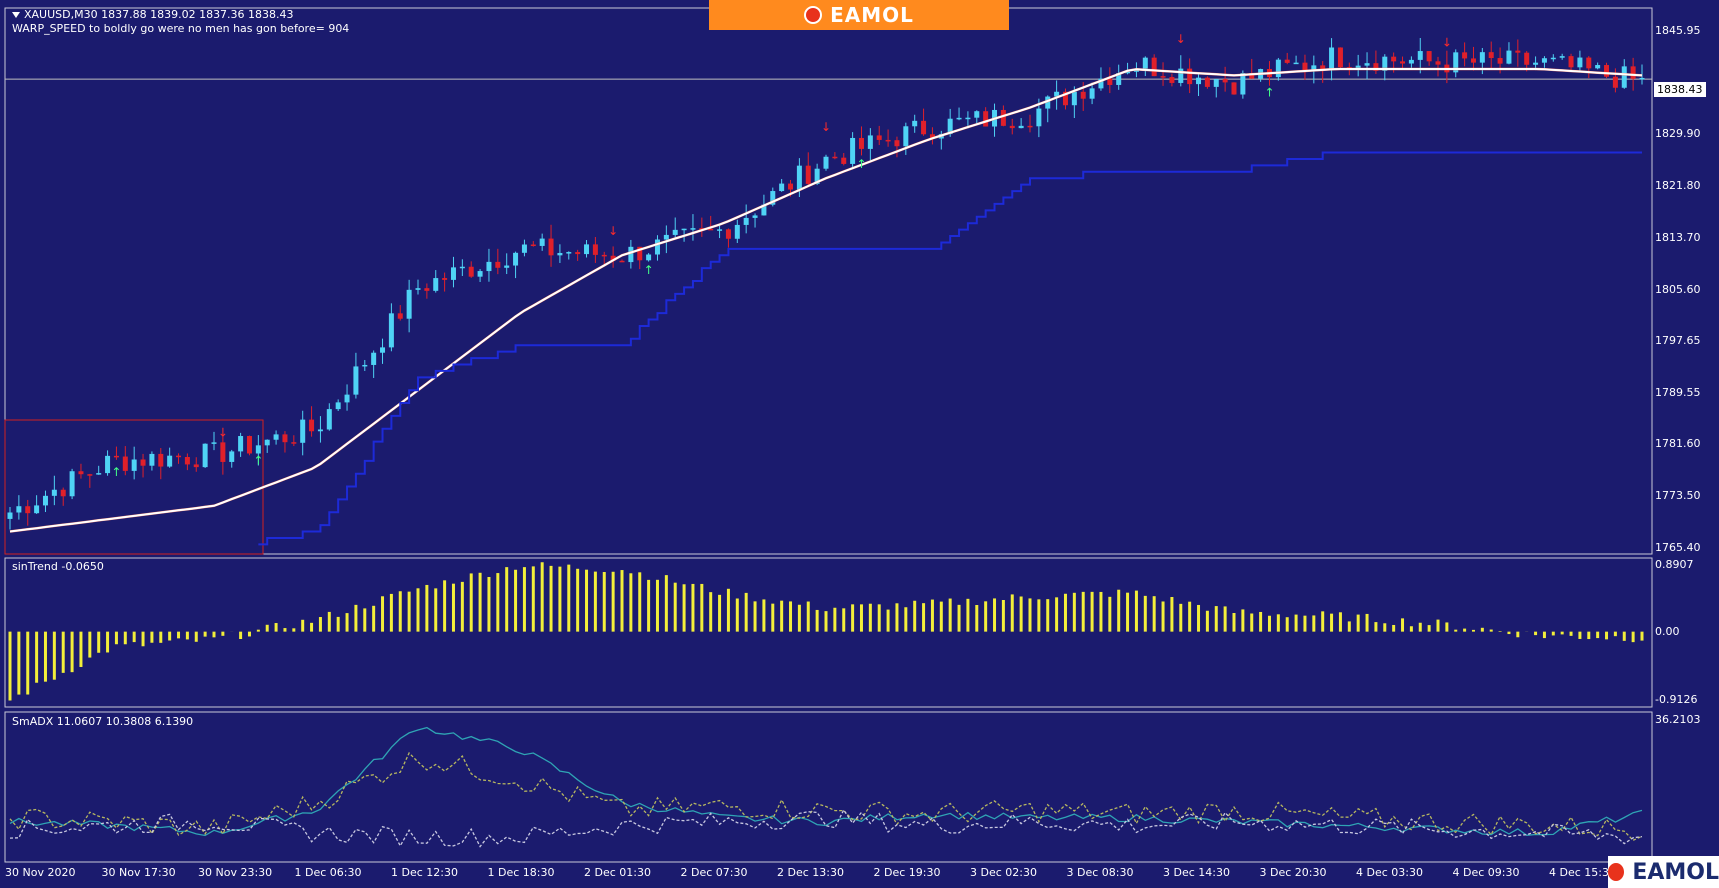 Image resolution: width=1719 pixels, height=888 pixels. I want to click on brand-corner-name: EAMOL, so click(1675, 872).